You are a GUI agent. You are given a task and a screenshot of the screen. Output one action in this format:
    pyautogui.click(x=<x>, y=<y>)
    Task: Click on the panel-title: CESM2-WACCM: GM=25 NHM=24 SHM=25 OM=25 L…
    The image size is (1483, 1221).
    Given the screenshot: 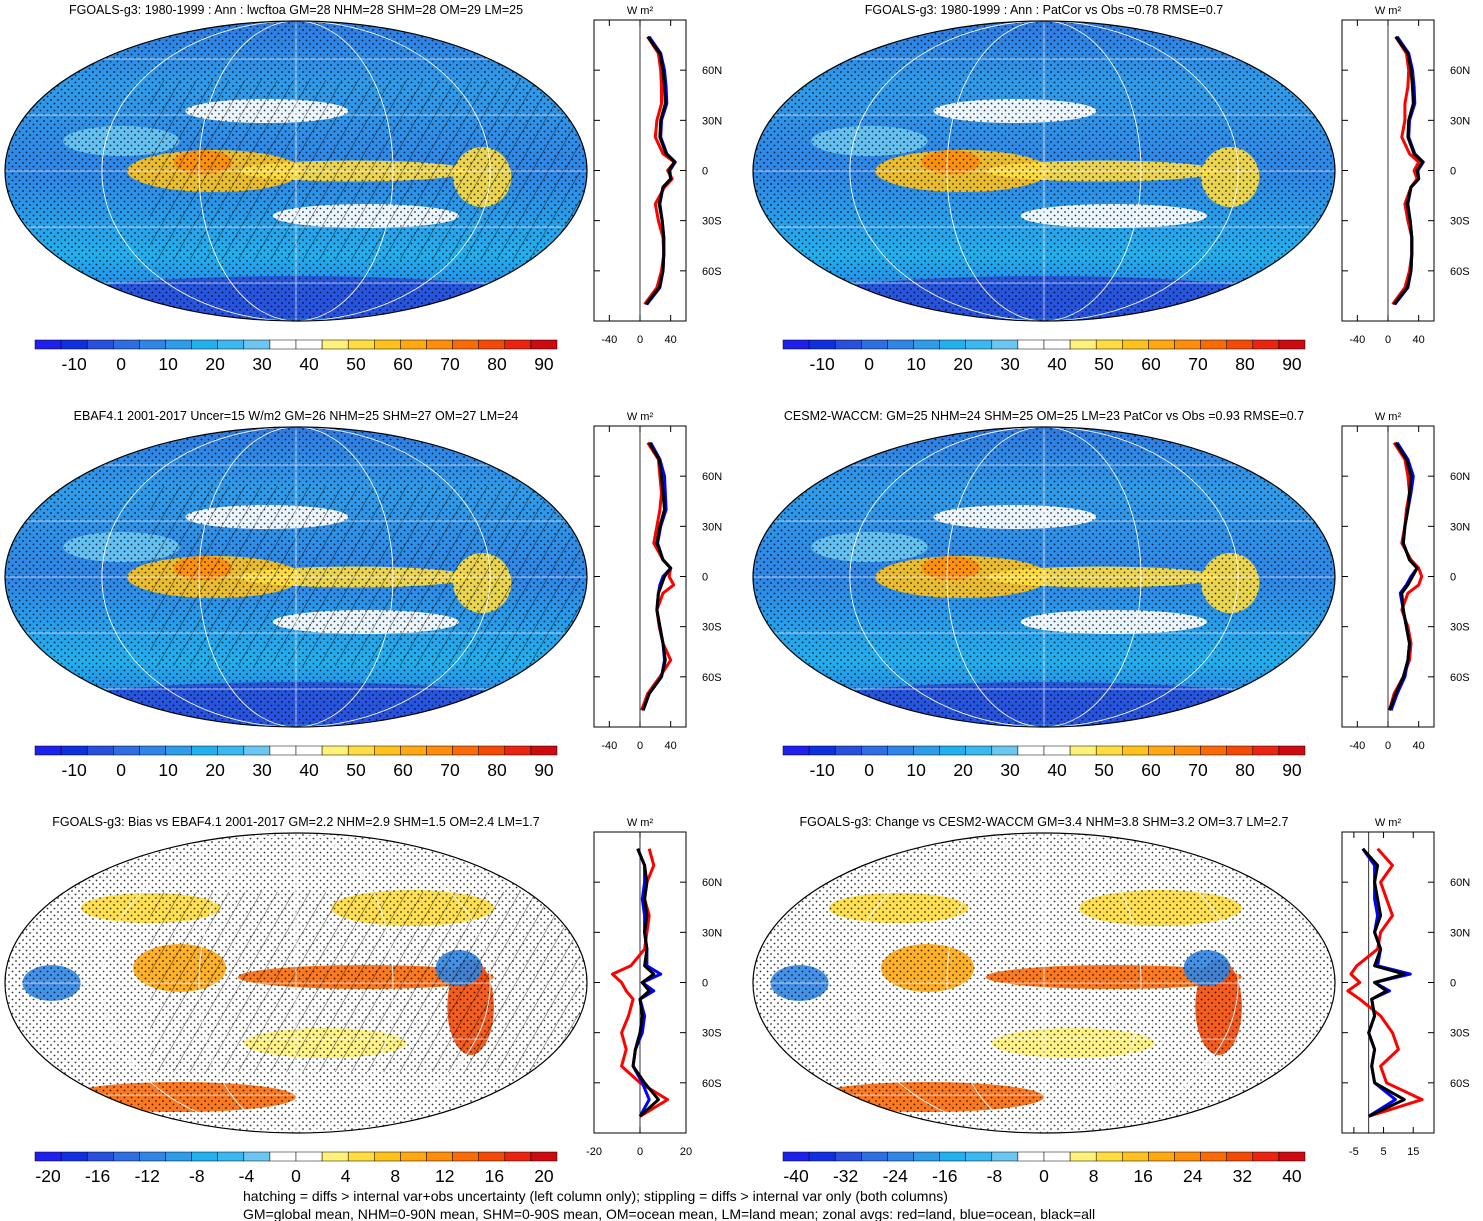 What is the action you would take?
    pyautogui.click(x=1044, y=416)
    